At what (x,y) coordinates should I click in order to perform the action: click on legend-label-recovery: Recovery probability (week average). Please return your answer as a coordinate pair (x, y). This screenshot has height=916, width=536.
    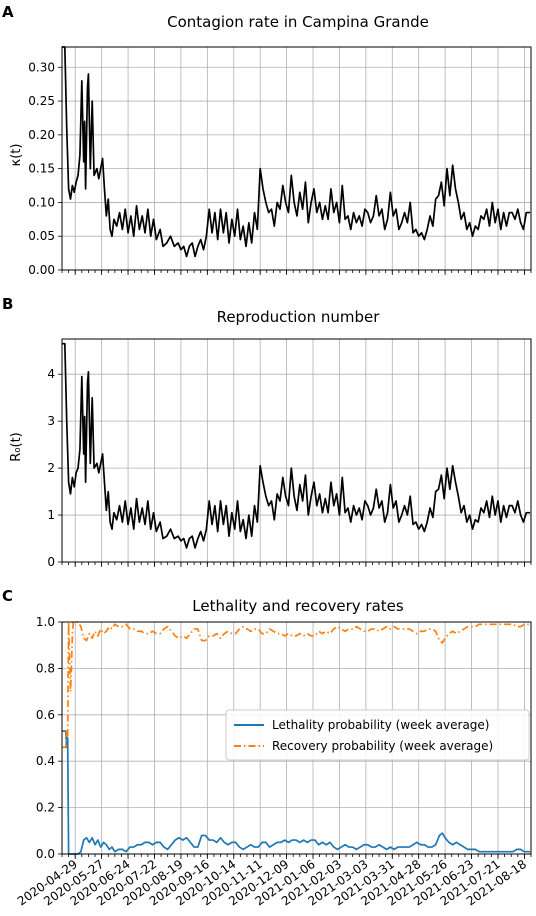
    Looking at the image, I should click on (382, 746).